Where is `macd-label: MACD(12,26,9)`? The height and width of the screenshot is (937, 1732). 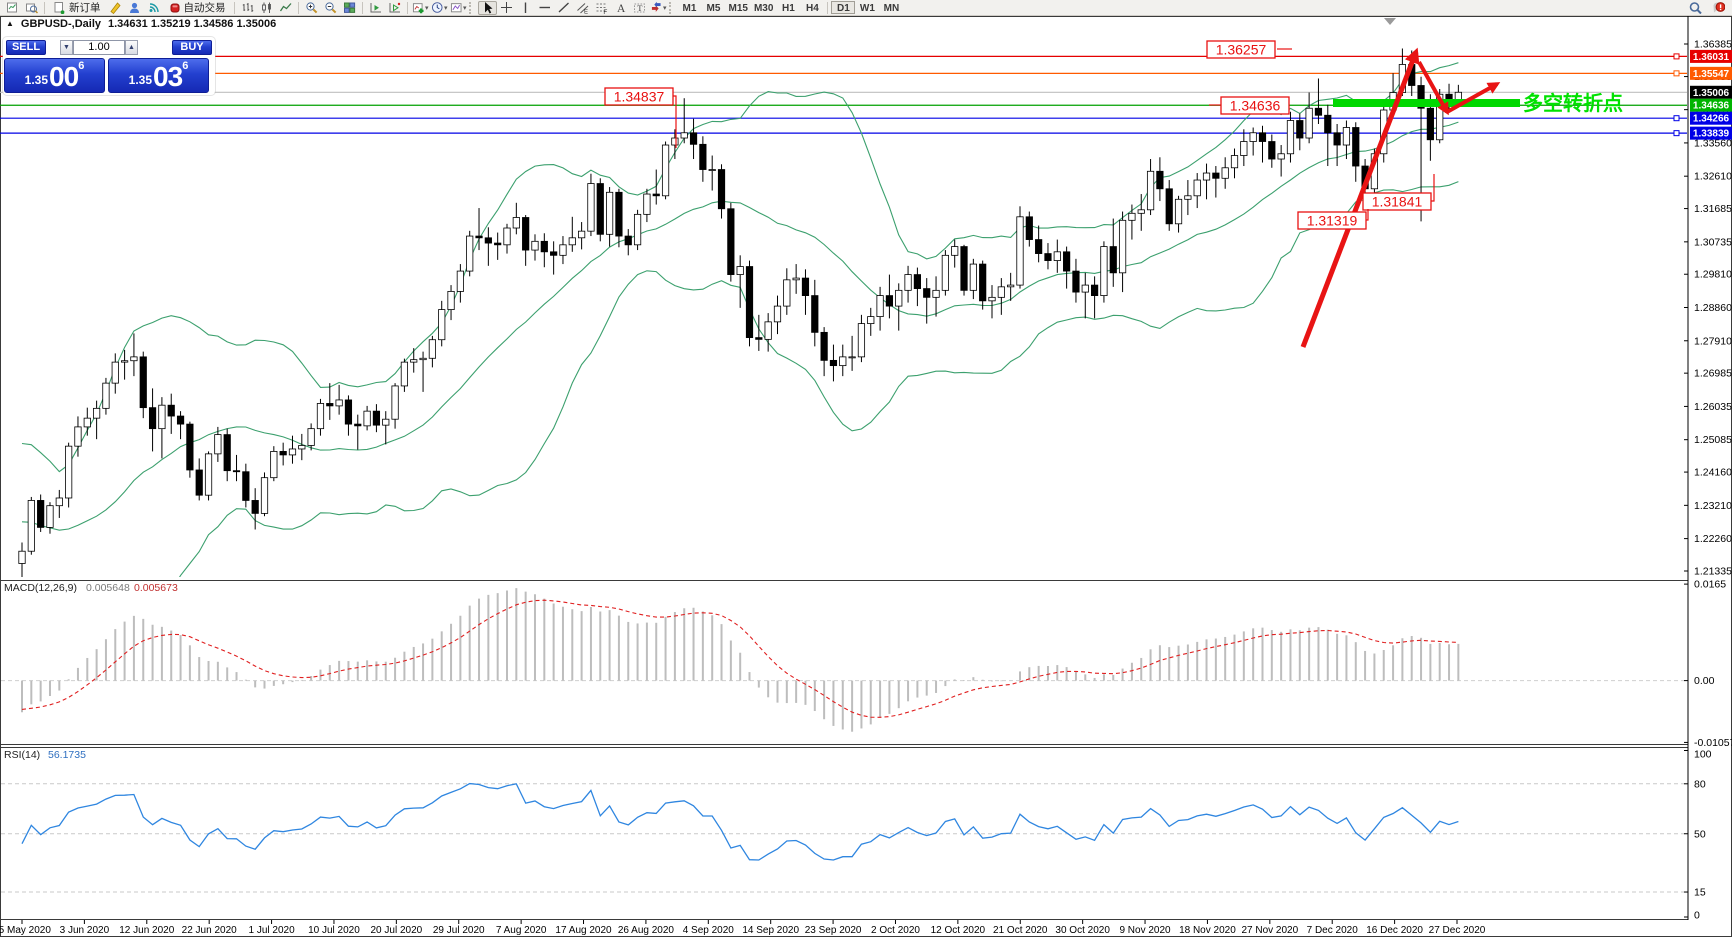
macd-label: MACD(12,26,9) is located at coordinates (40, 588).